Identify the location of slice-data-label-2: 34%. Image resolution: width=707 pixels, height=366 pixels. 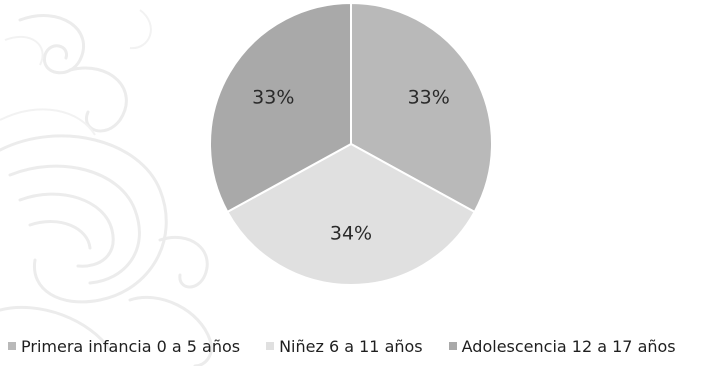
(351, 234).